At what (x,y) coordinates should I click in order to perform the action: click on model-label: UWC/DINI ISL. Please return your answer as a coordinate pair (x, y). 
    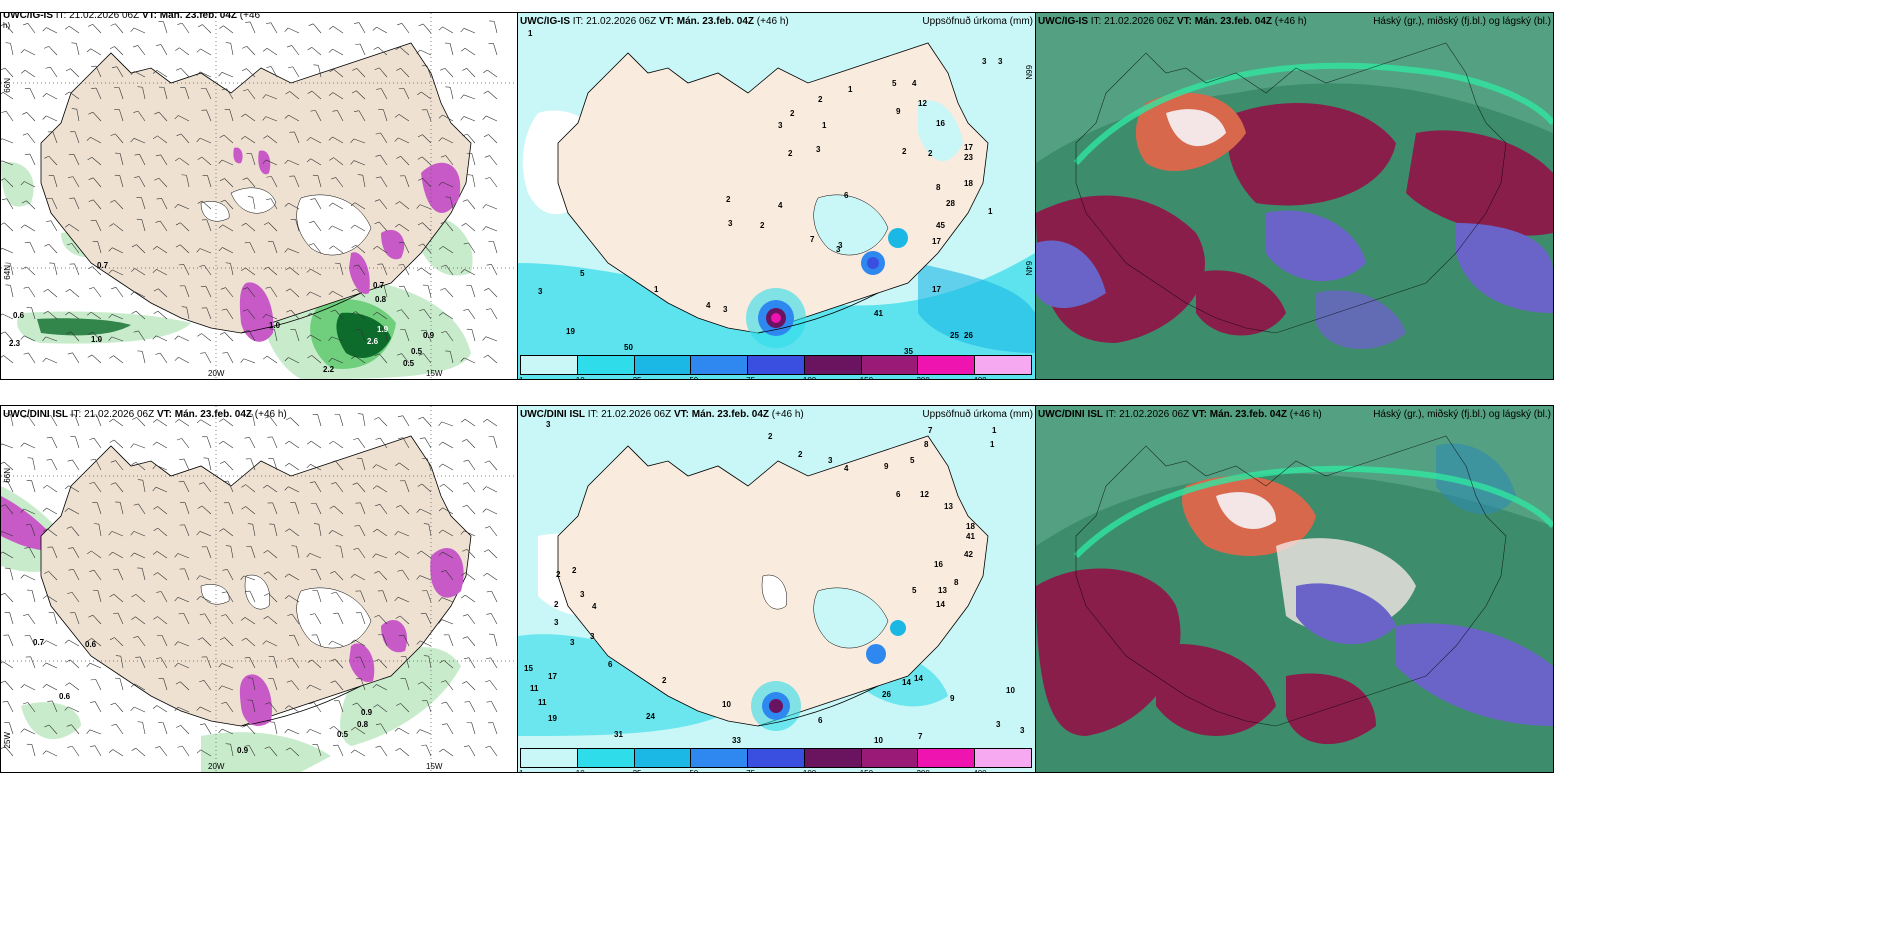
    Looking at the image, I should click on (35, 414).